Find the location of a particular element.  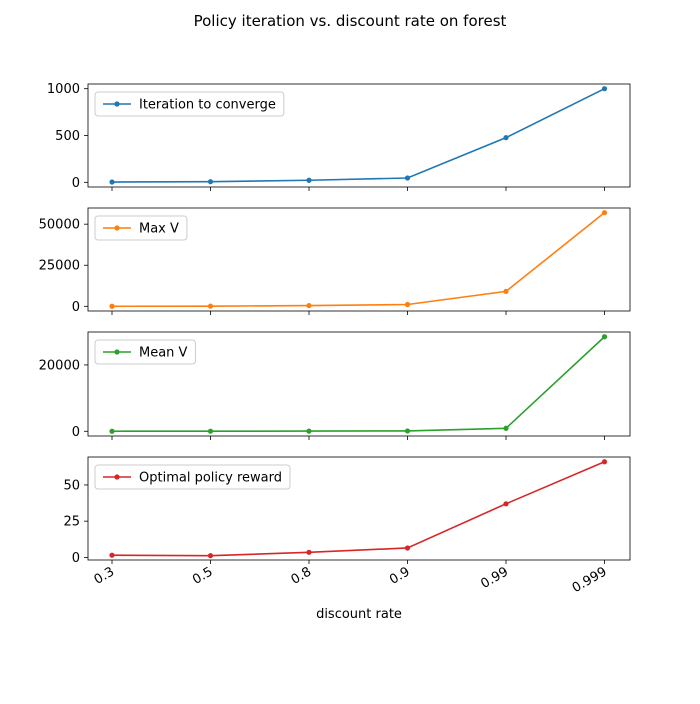

panel-4: 0 25 50 Optimal policy reward is located at coordinates (347, 511).